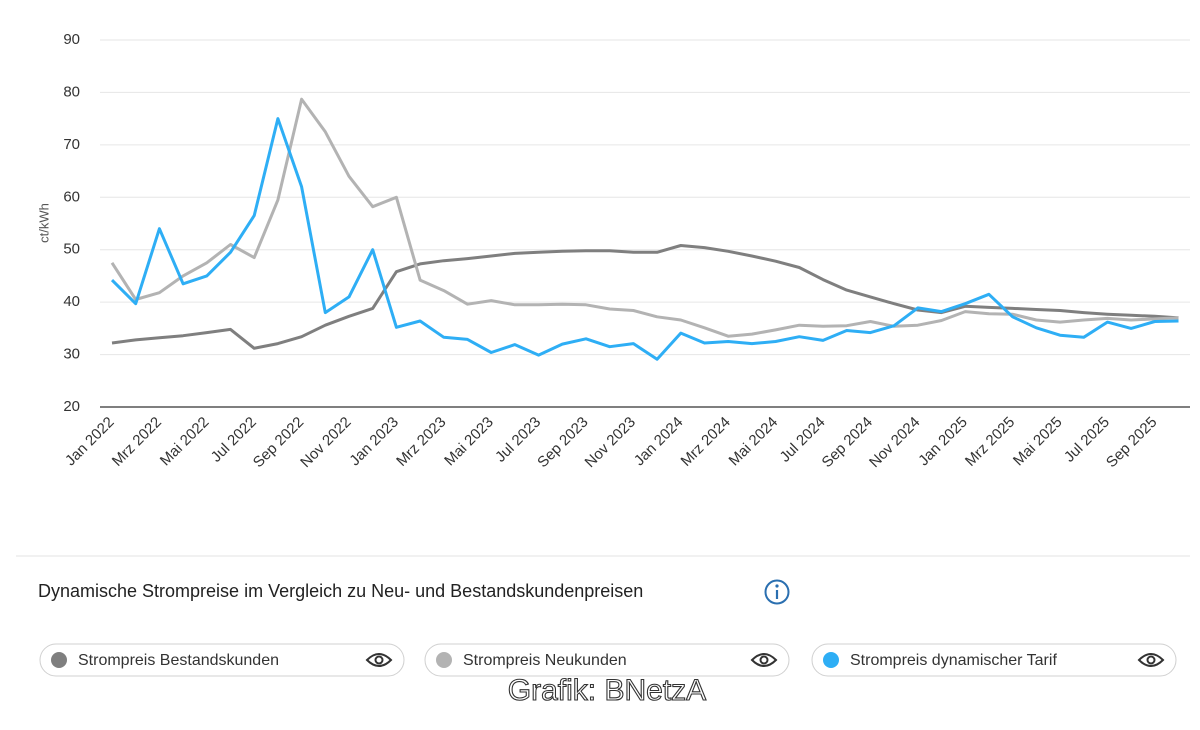  I want to click on x-tick-label: Mai 2023, so click(469, 442).